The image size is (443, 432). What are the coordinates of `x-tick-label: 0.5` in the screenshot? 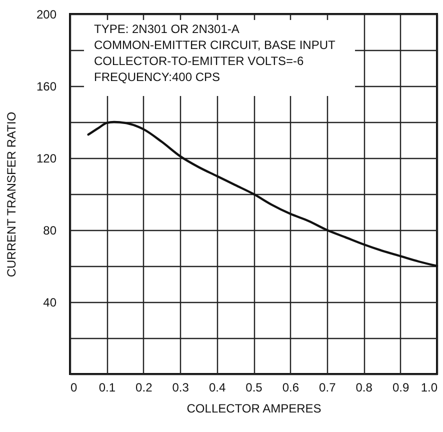 It's located at (254, 387).